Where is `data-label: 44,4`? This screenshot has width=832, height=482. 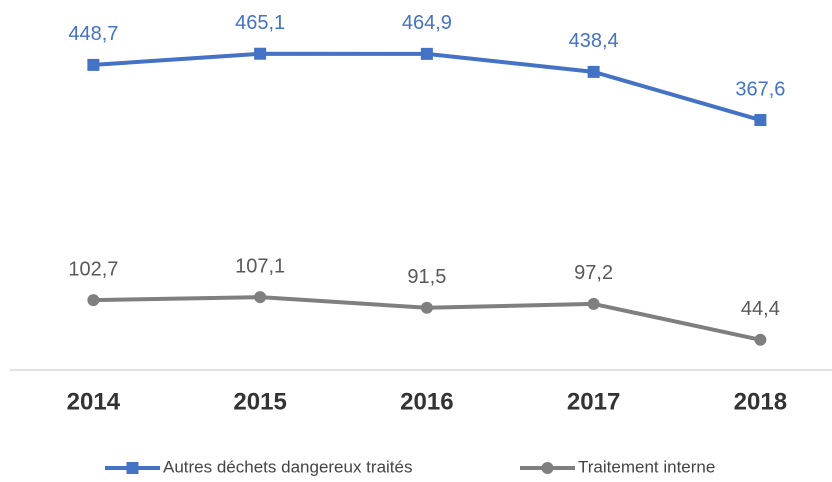 data-label: 44,4 is located at coordinates (760, 309).